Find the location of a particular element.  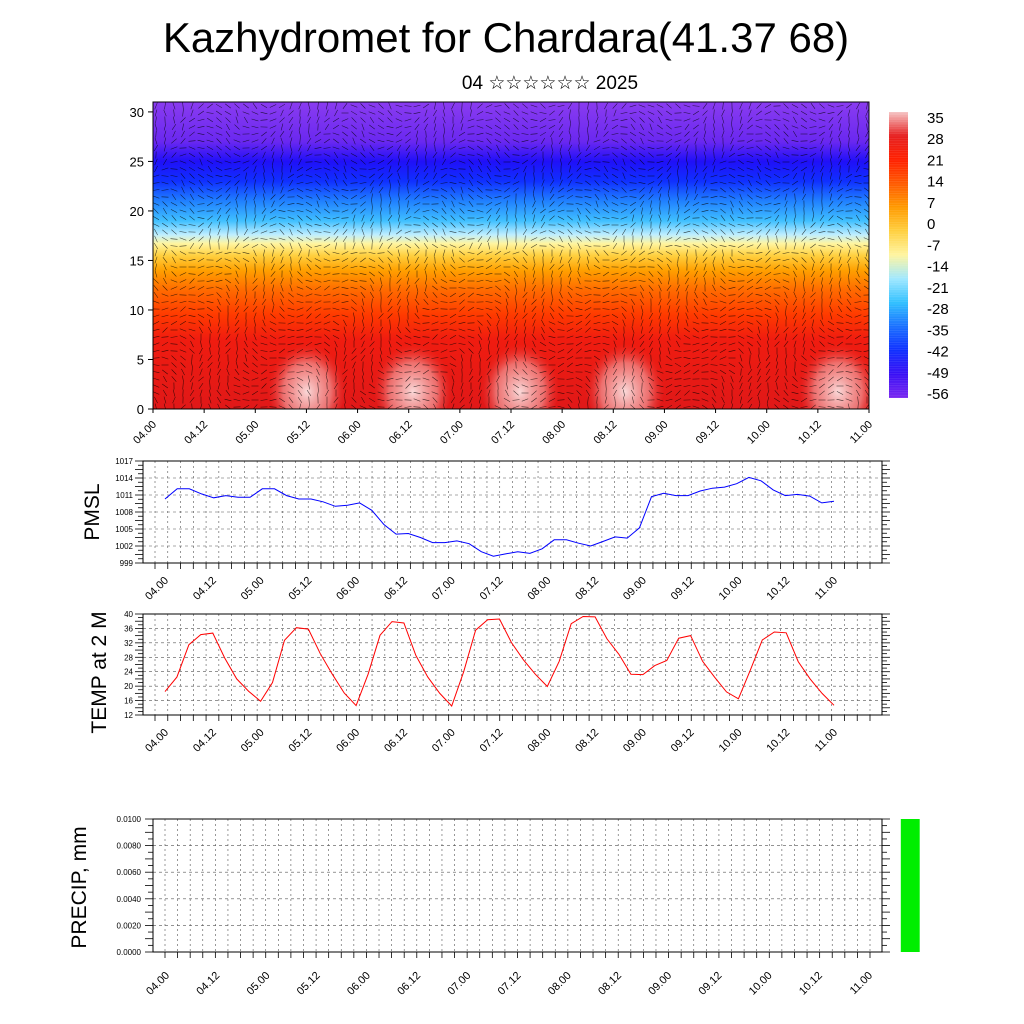

colorbar-label: 28 is located at coordinates (935, 139).